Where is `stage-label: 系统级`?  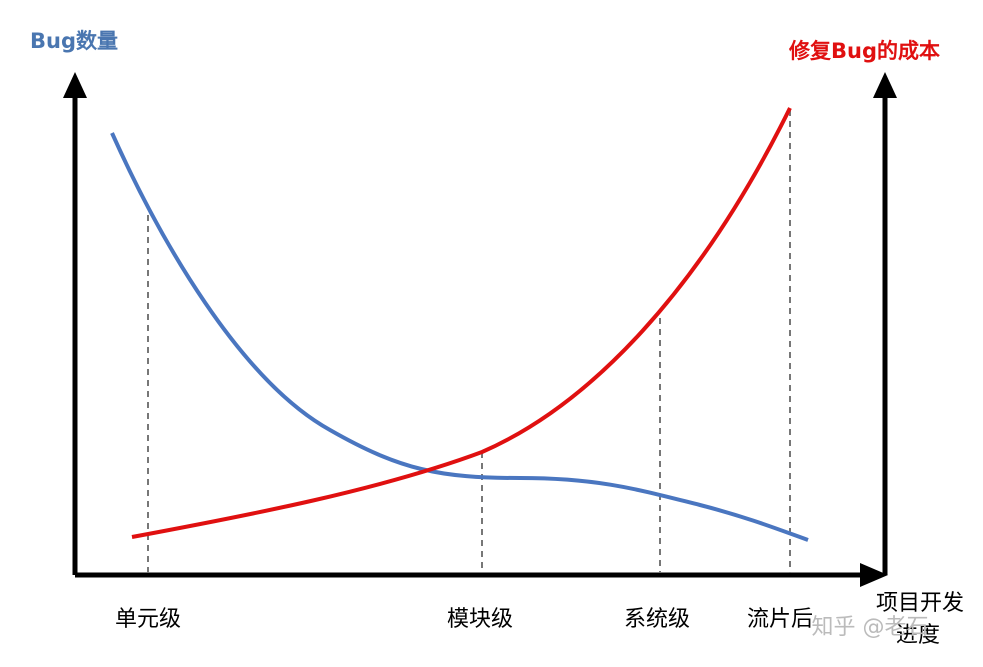
stage-label: 系统级 is located at coordinates (657, 619).